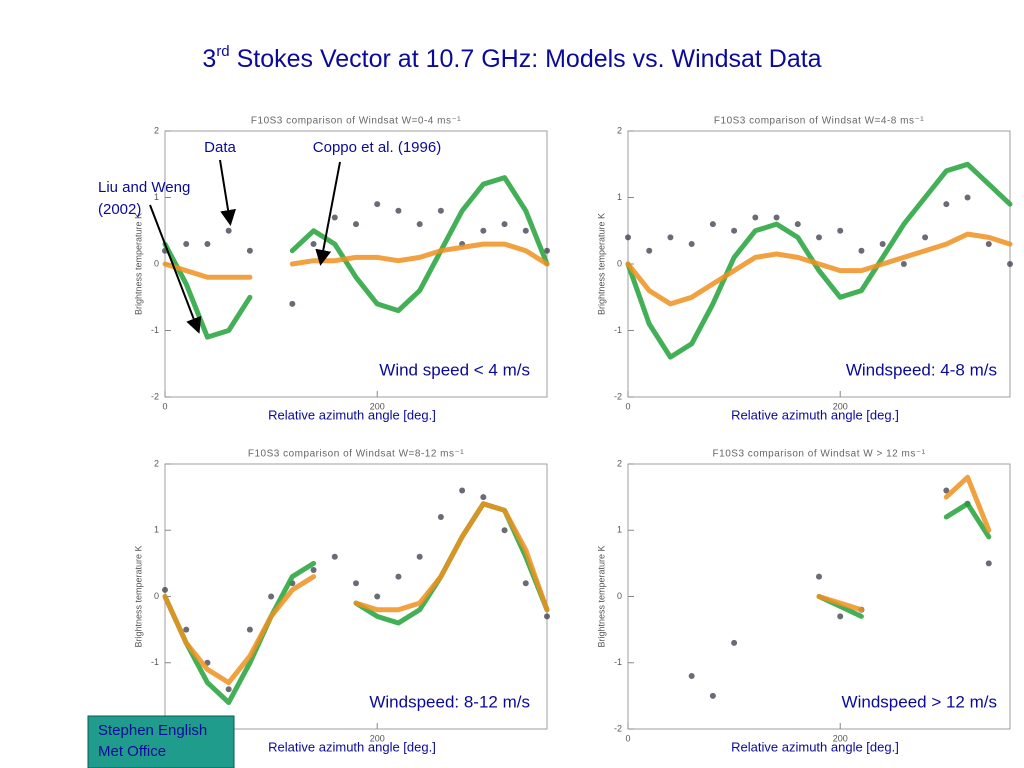 The width and height of the screenshot is (1024, 768). What do you see at coordinates (220, 147) in the screenshot?
I see `callout-data: Data` at bounding box center [220, 147].